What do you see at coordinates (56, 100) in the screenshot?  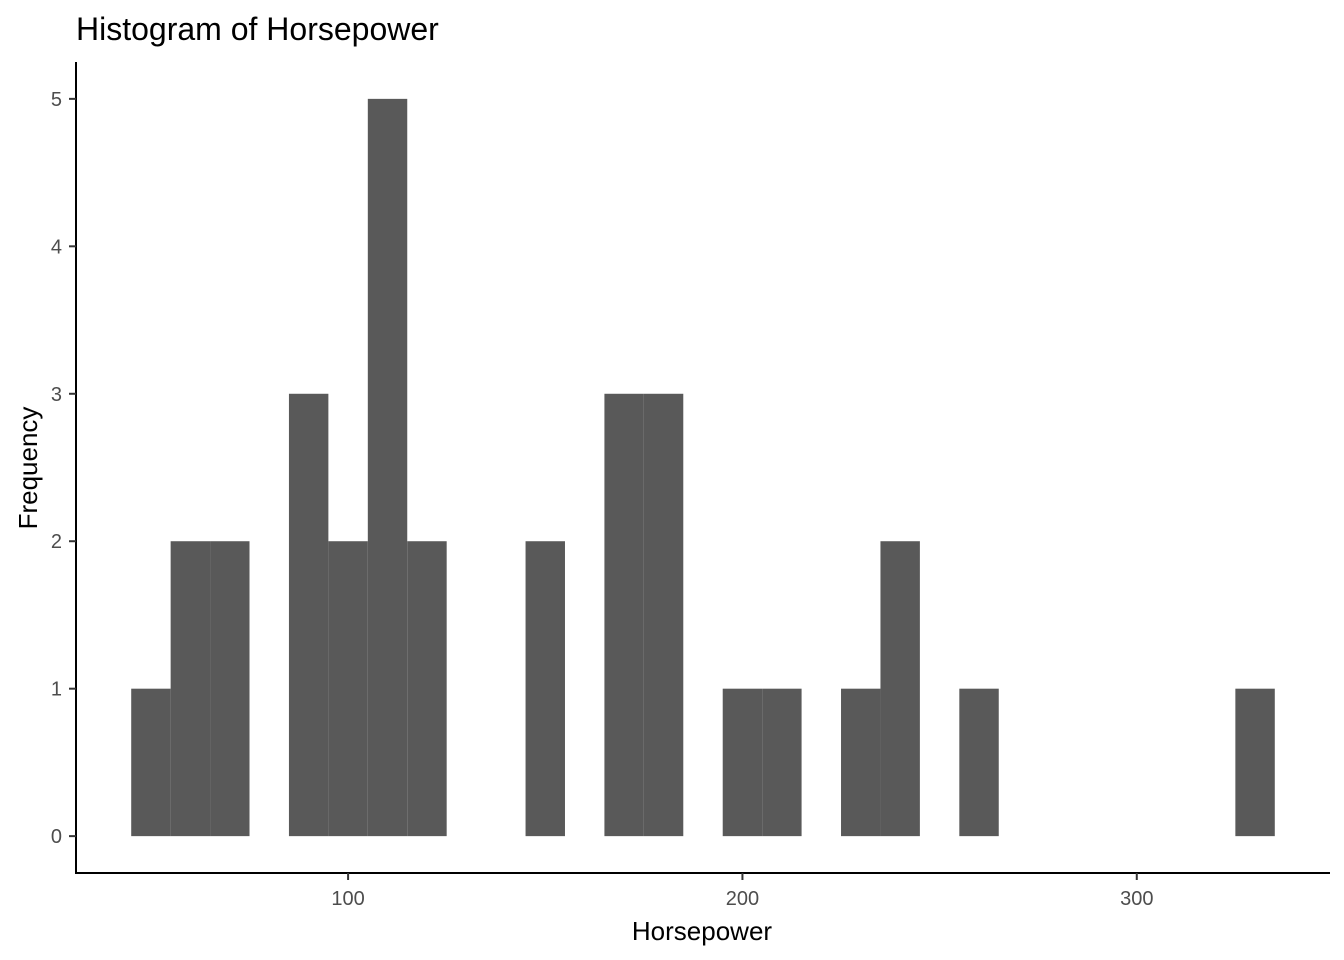 I see `y-tick-label: 5` at bounding box center [56, 100].